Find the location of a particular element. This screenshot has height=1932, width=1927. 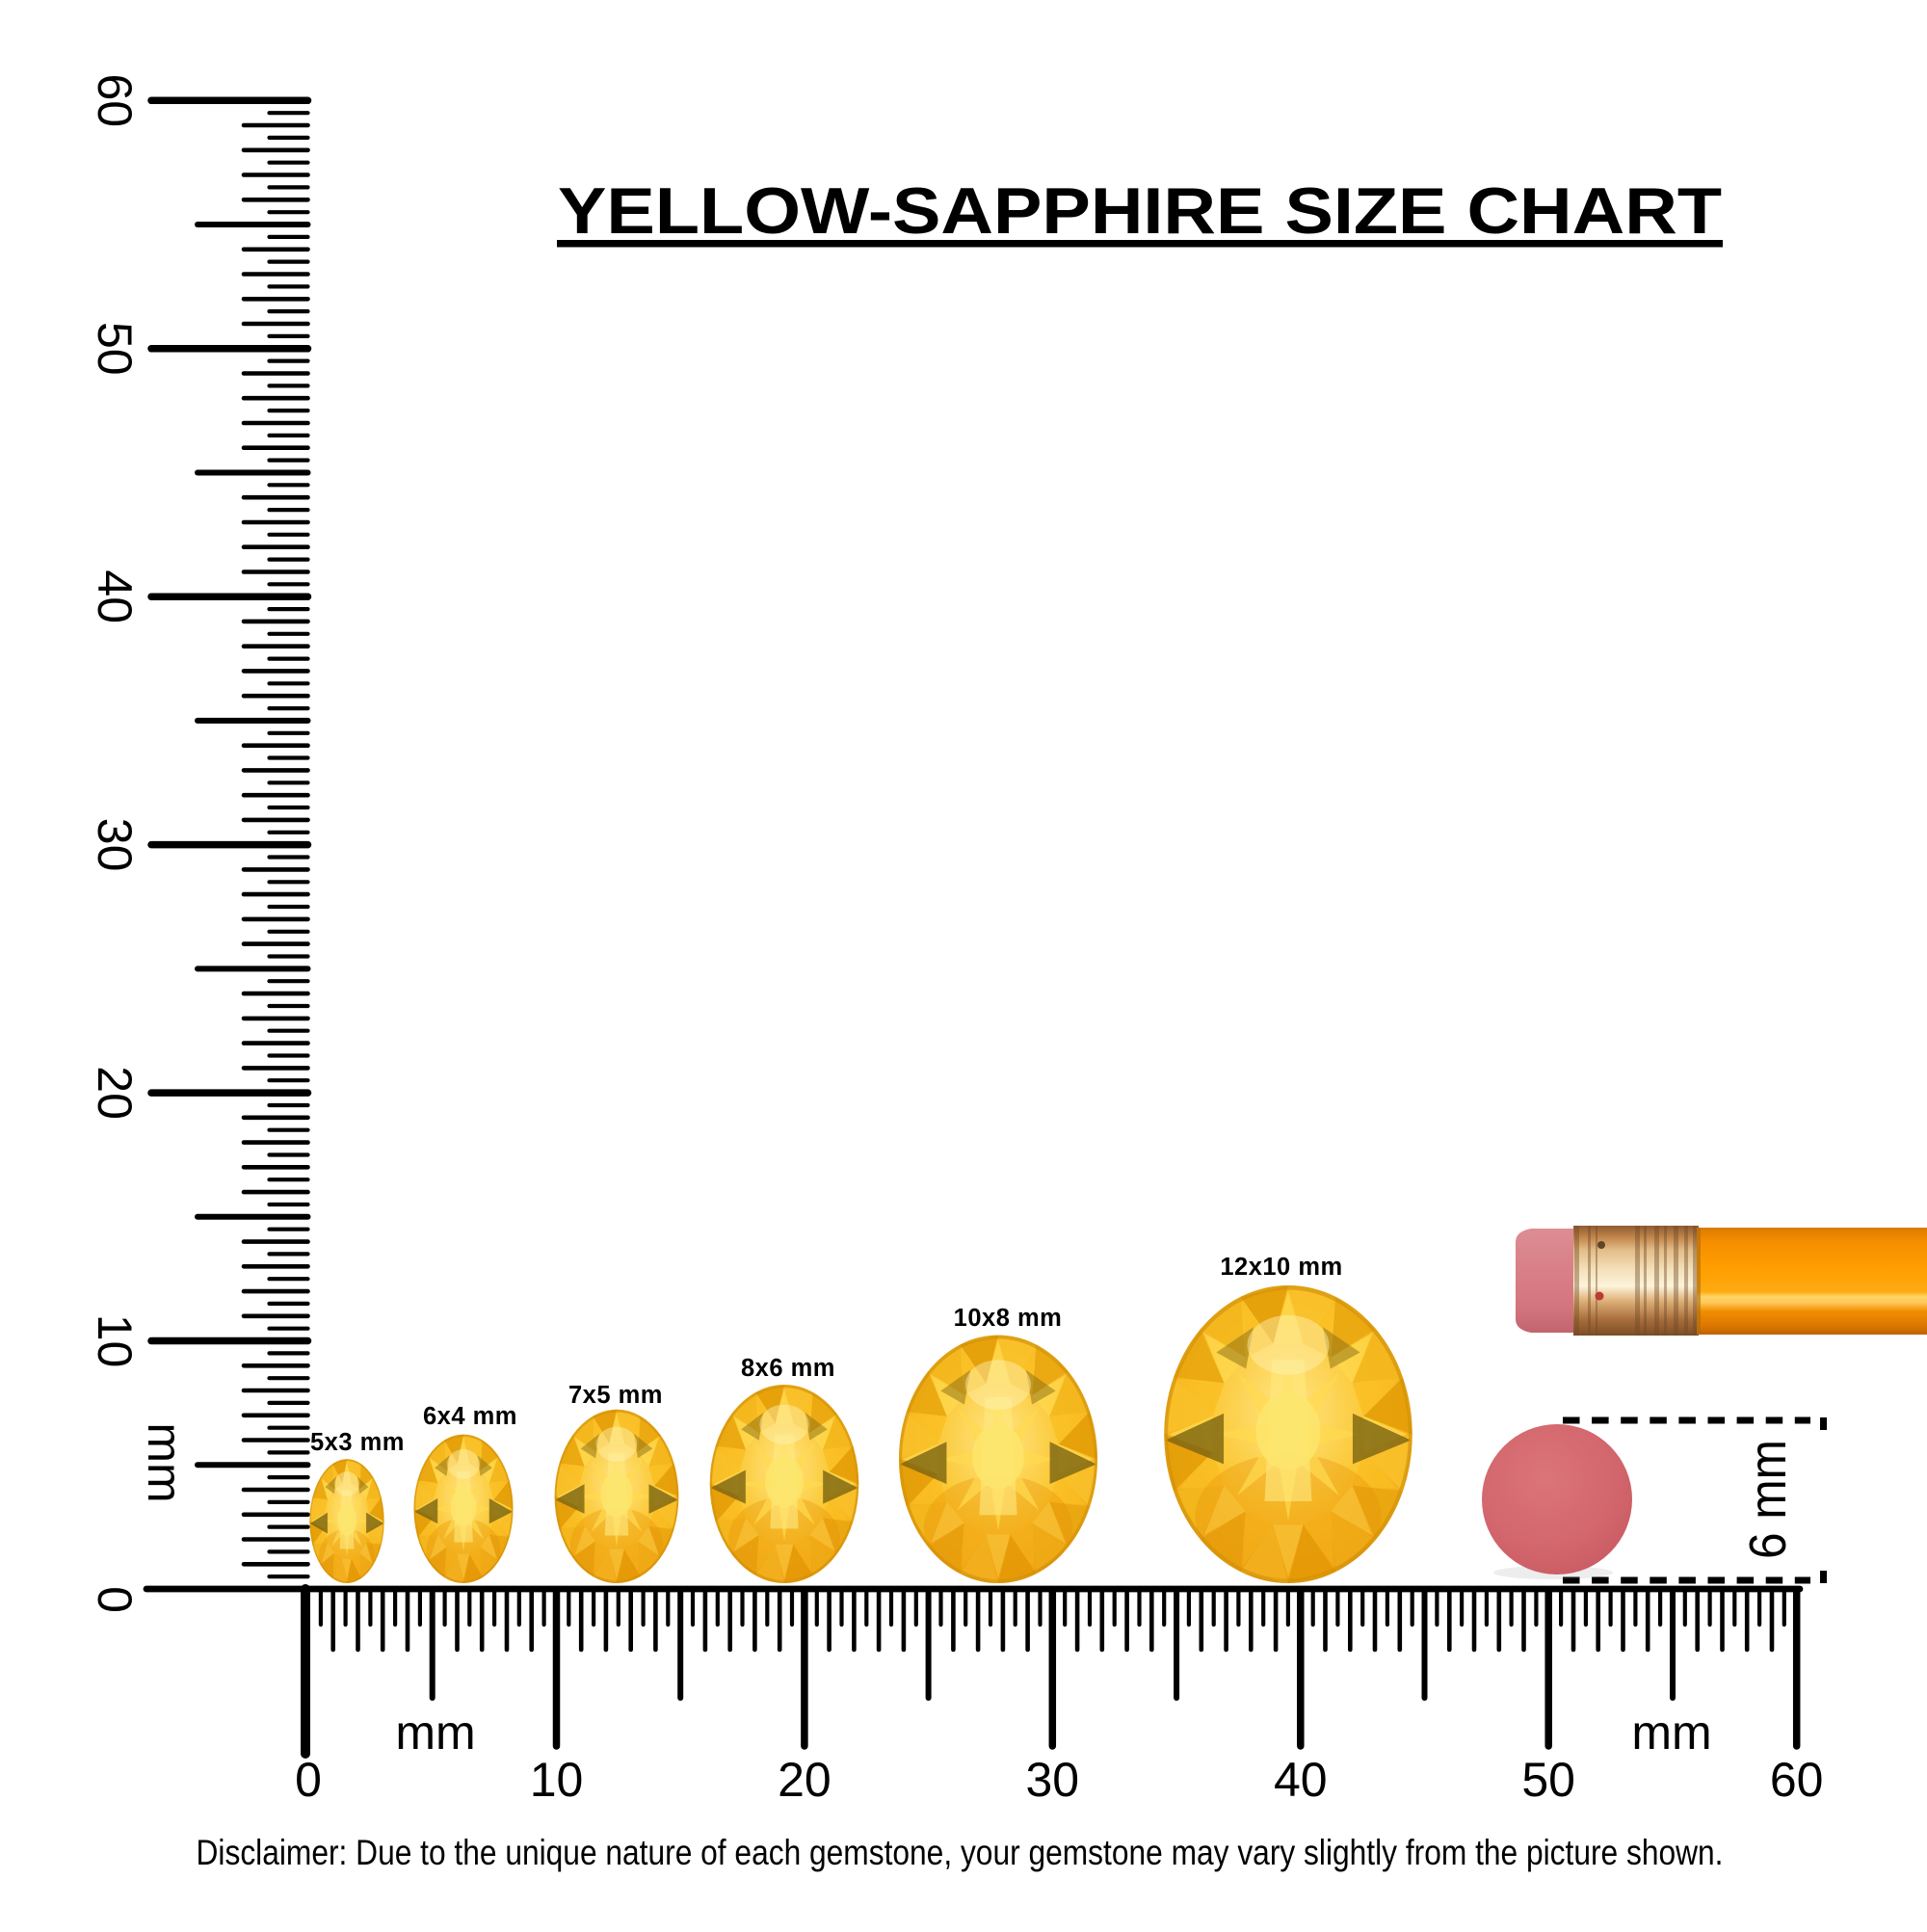

svg-text: 8x6 mm is located at coordinates (788, 1368).